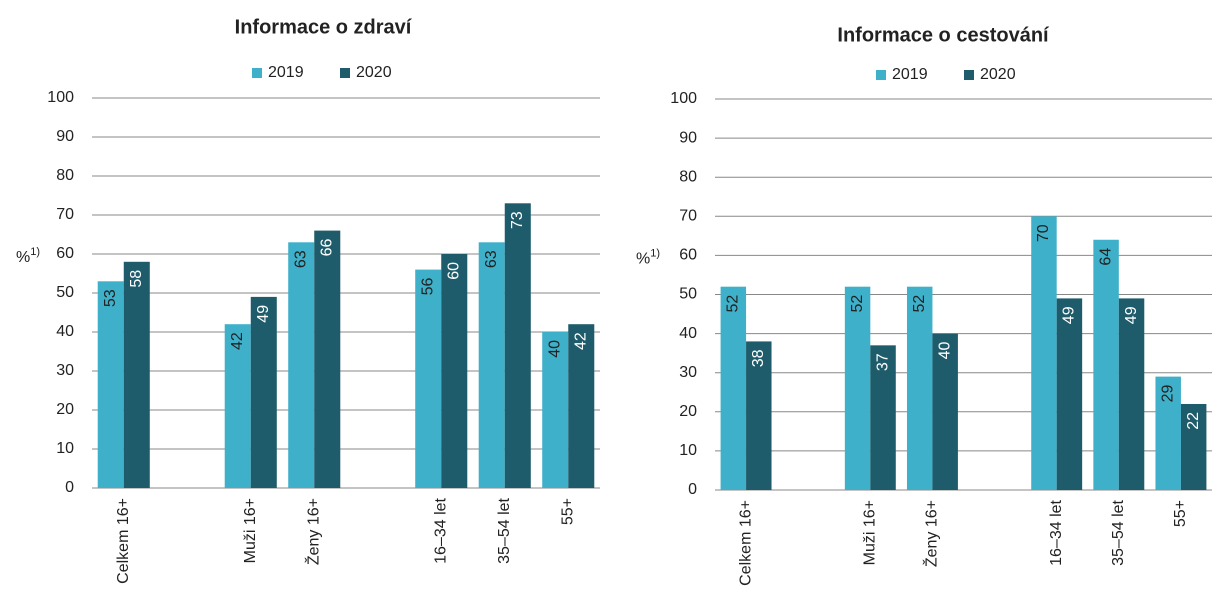 This screenshot has width=1212, height=615. Describe the element at coordinates (758, 358) in the screenshot. I see `data-label: 38` at that location.